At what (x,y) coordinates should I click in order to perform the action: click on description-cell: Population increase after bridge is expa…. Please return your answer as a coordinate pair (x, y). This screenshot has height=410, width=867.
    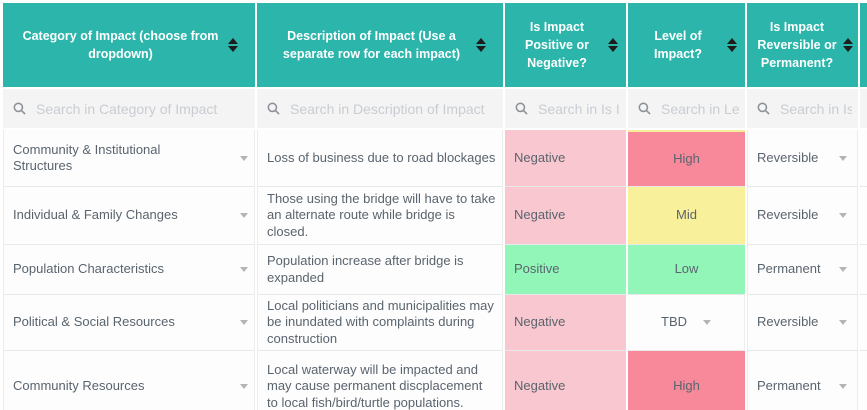
    Looking at the image, I should click on (380, 270).